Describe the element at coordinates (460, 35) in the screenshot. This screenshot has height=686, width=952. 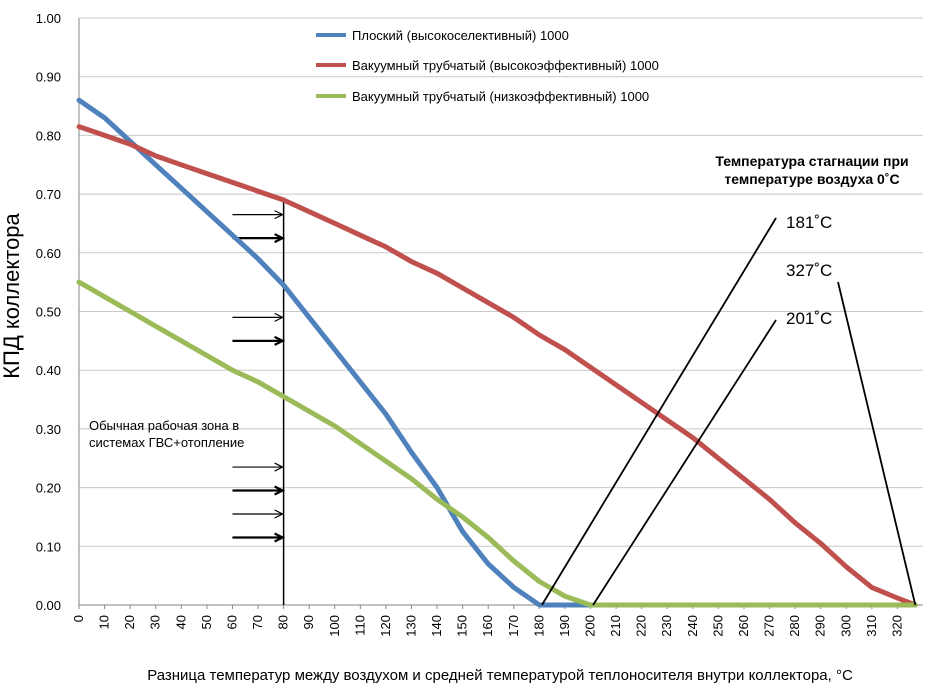
I see `legend-entry-0: Плоский (высокоселективный) 1000` at that location.